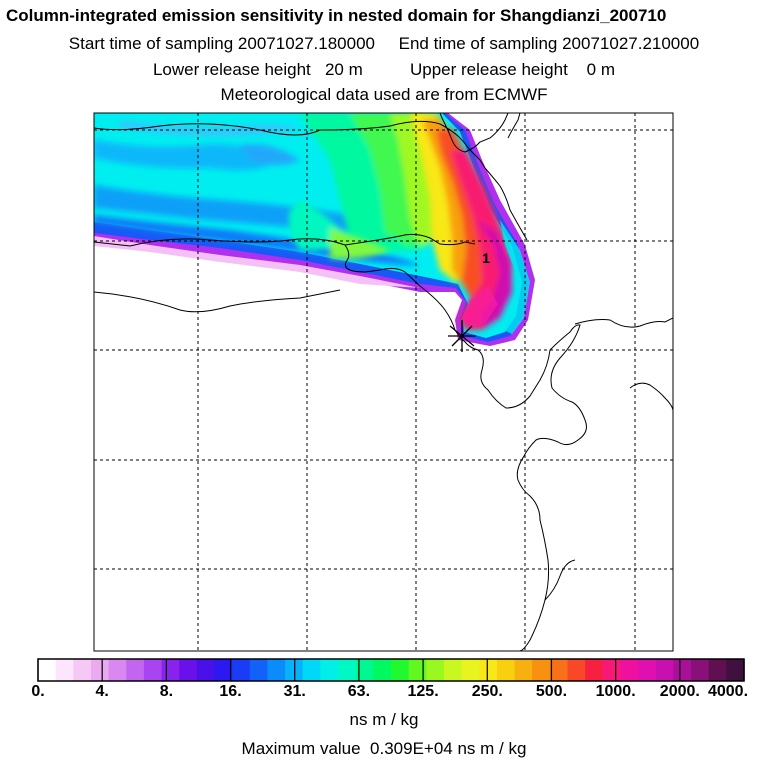 Image resolution: width=768 pixels, height=768 pixels. I want to click on colorbar-tick-label: 0., so click(38, 691).